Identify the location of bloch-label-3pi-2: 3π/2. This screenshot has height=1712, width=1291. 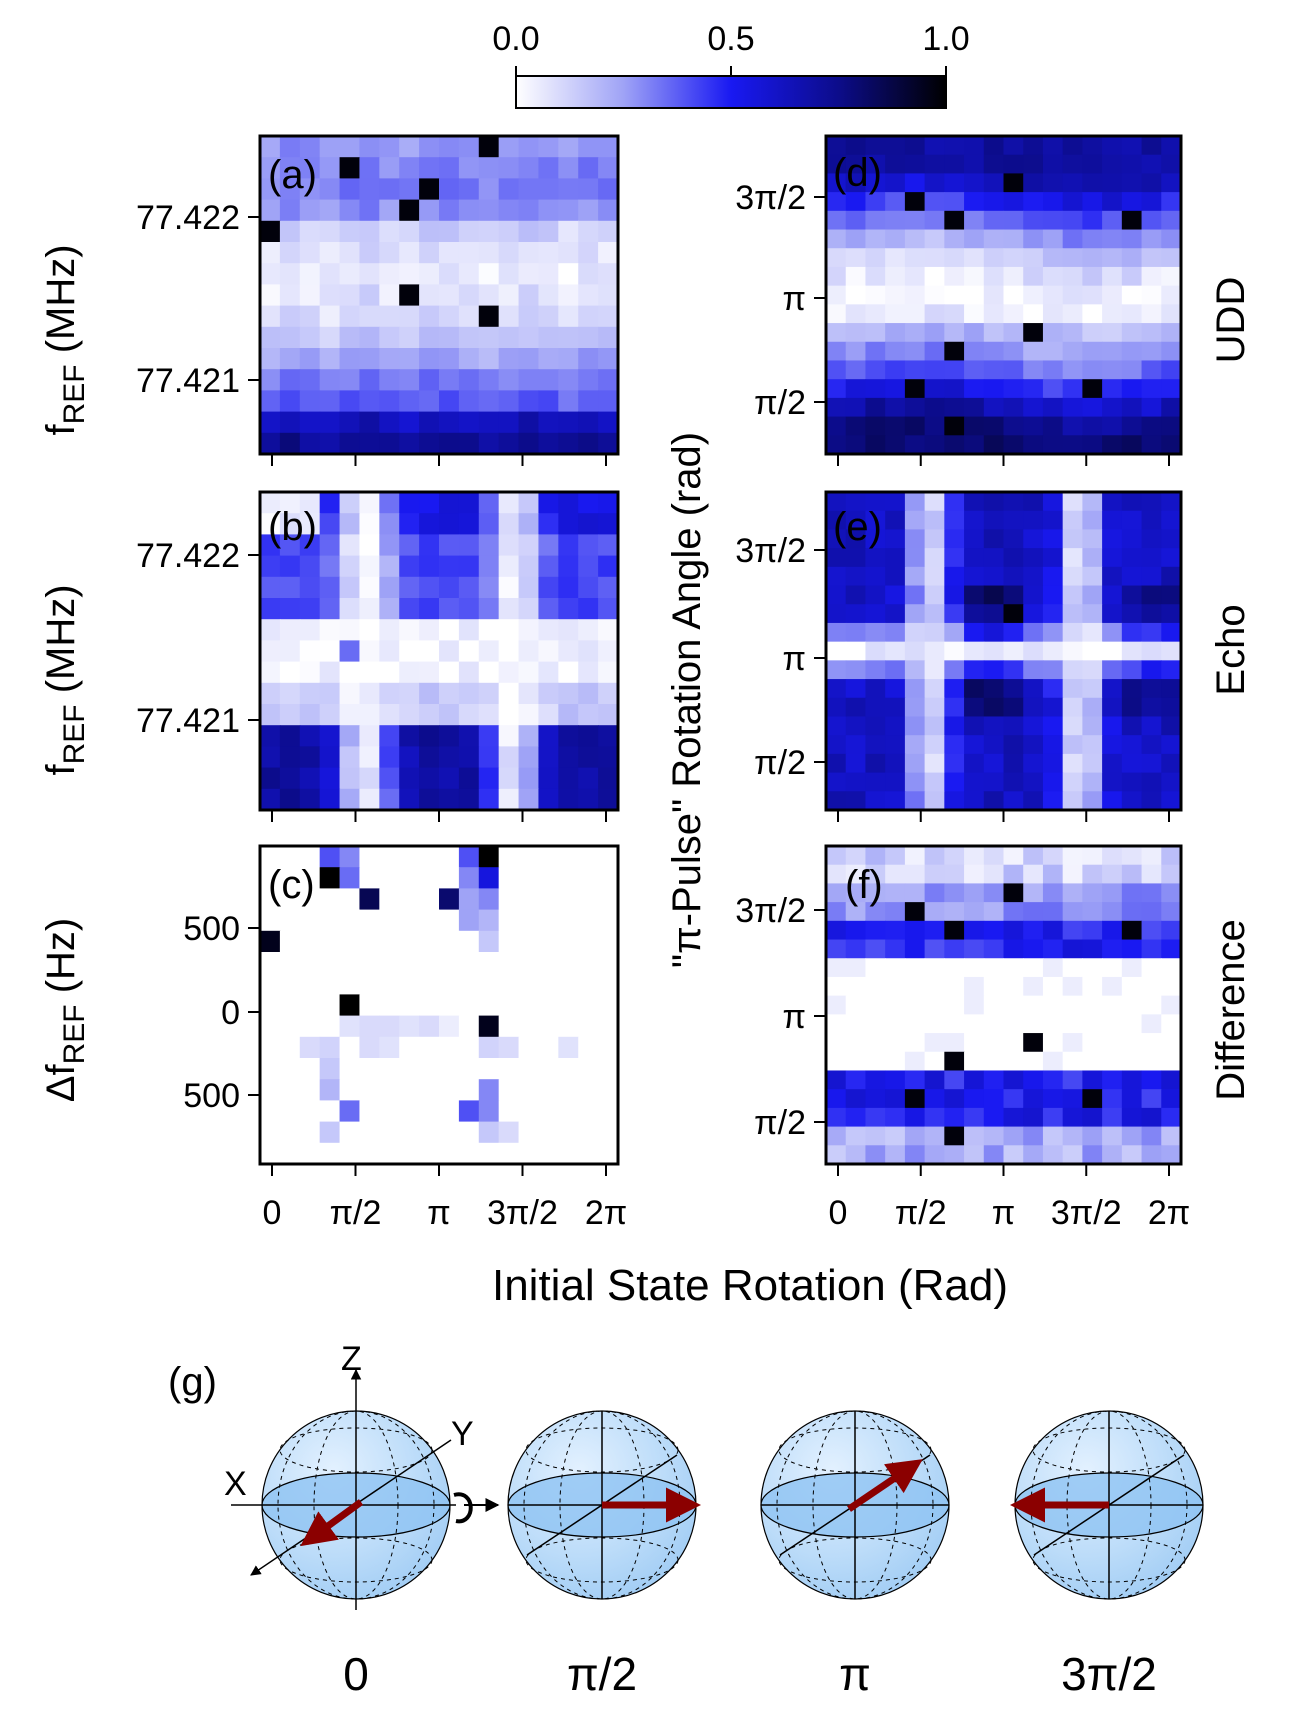
(1109, 1674).